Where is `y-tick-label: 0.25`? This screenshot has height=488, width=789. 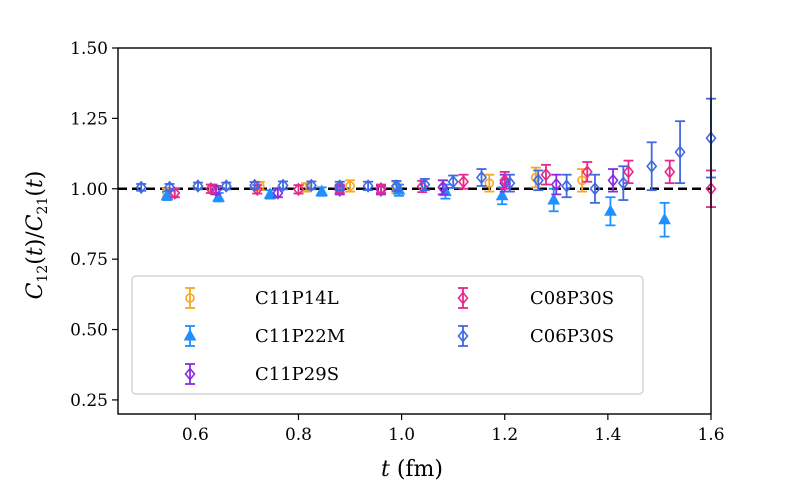 y-tick-label: 0.25 is located at coordinates (89, 401).